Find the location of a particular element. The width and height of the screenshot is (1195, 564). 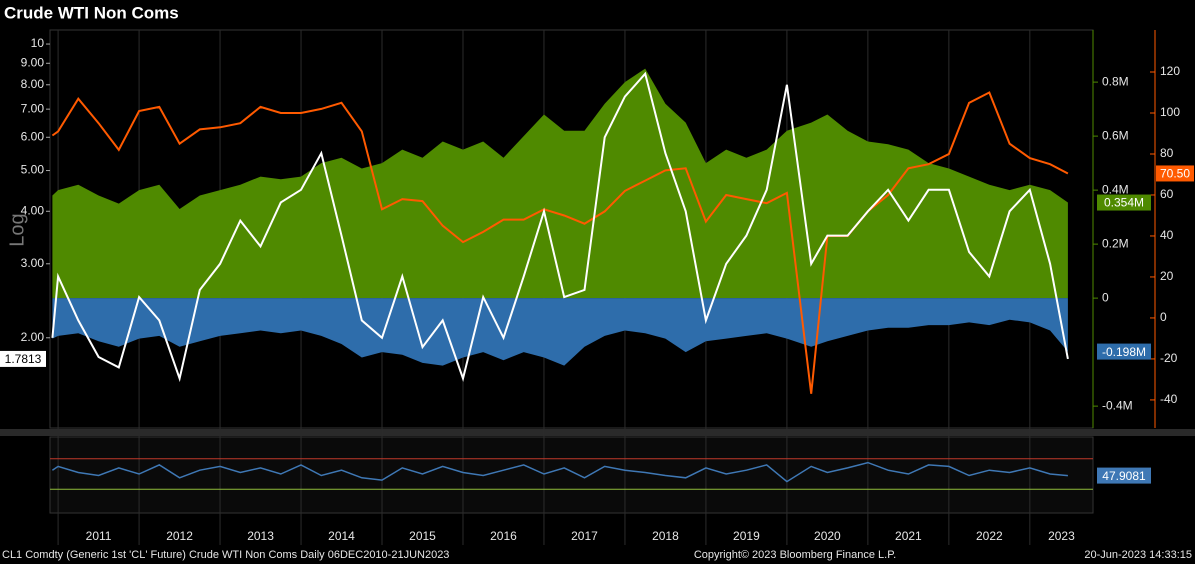

last-value-label: 1.7813 is located at coordinates (23, 359).